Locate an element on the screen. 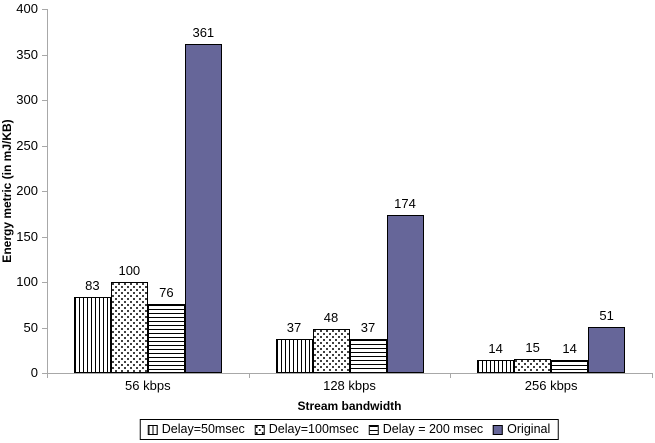  bar-value-label: 48 is located at coordinates (331, 317).